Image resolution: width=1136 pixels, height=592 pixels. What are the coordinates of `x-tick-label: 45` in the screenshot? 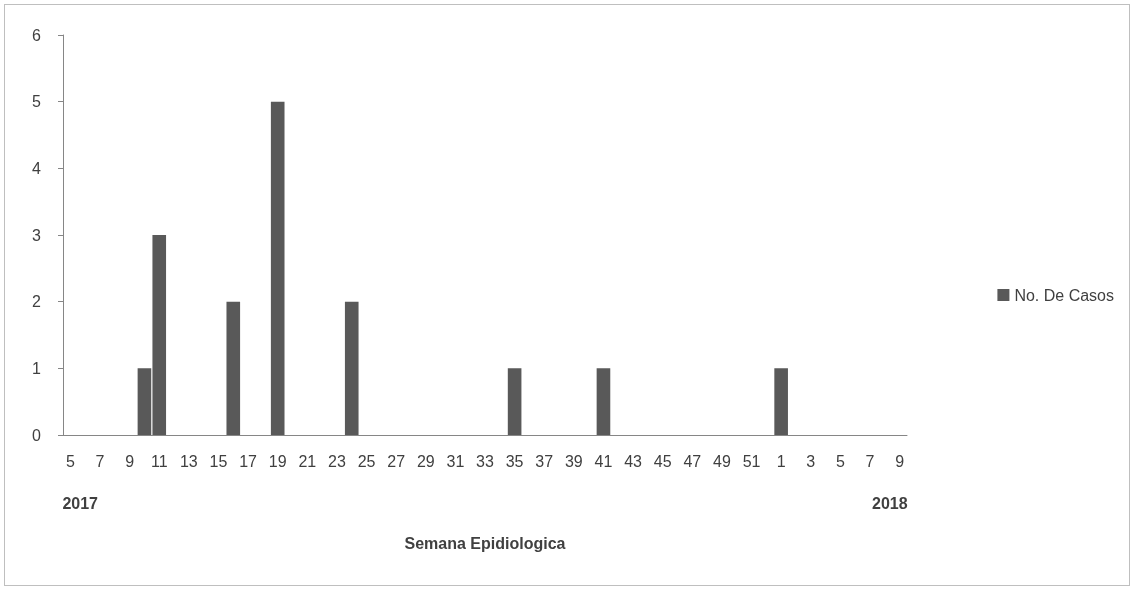 It's located at (662, 461).